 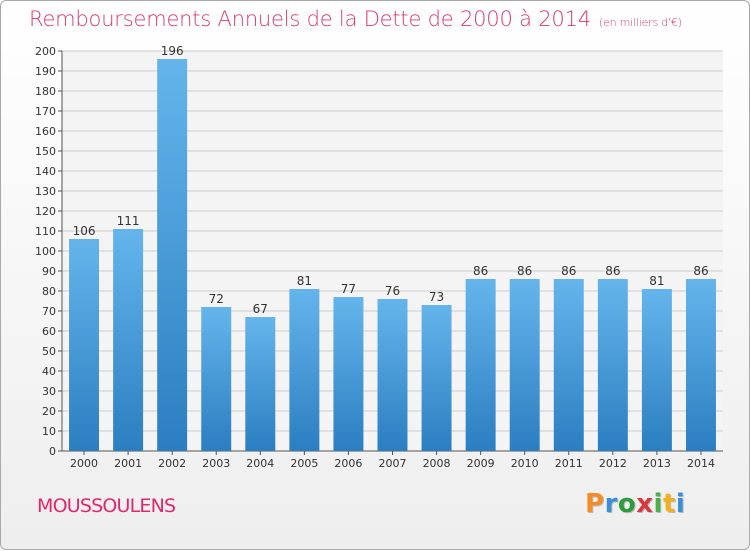 What do you see at coordinates (260, 309) in the screenshot?
I see `data-label: 67` at bounding box center [260, 309].